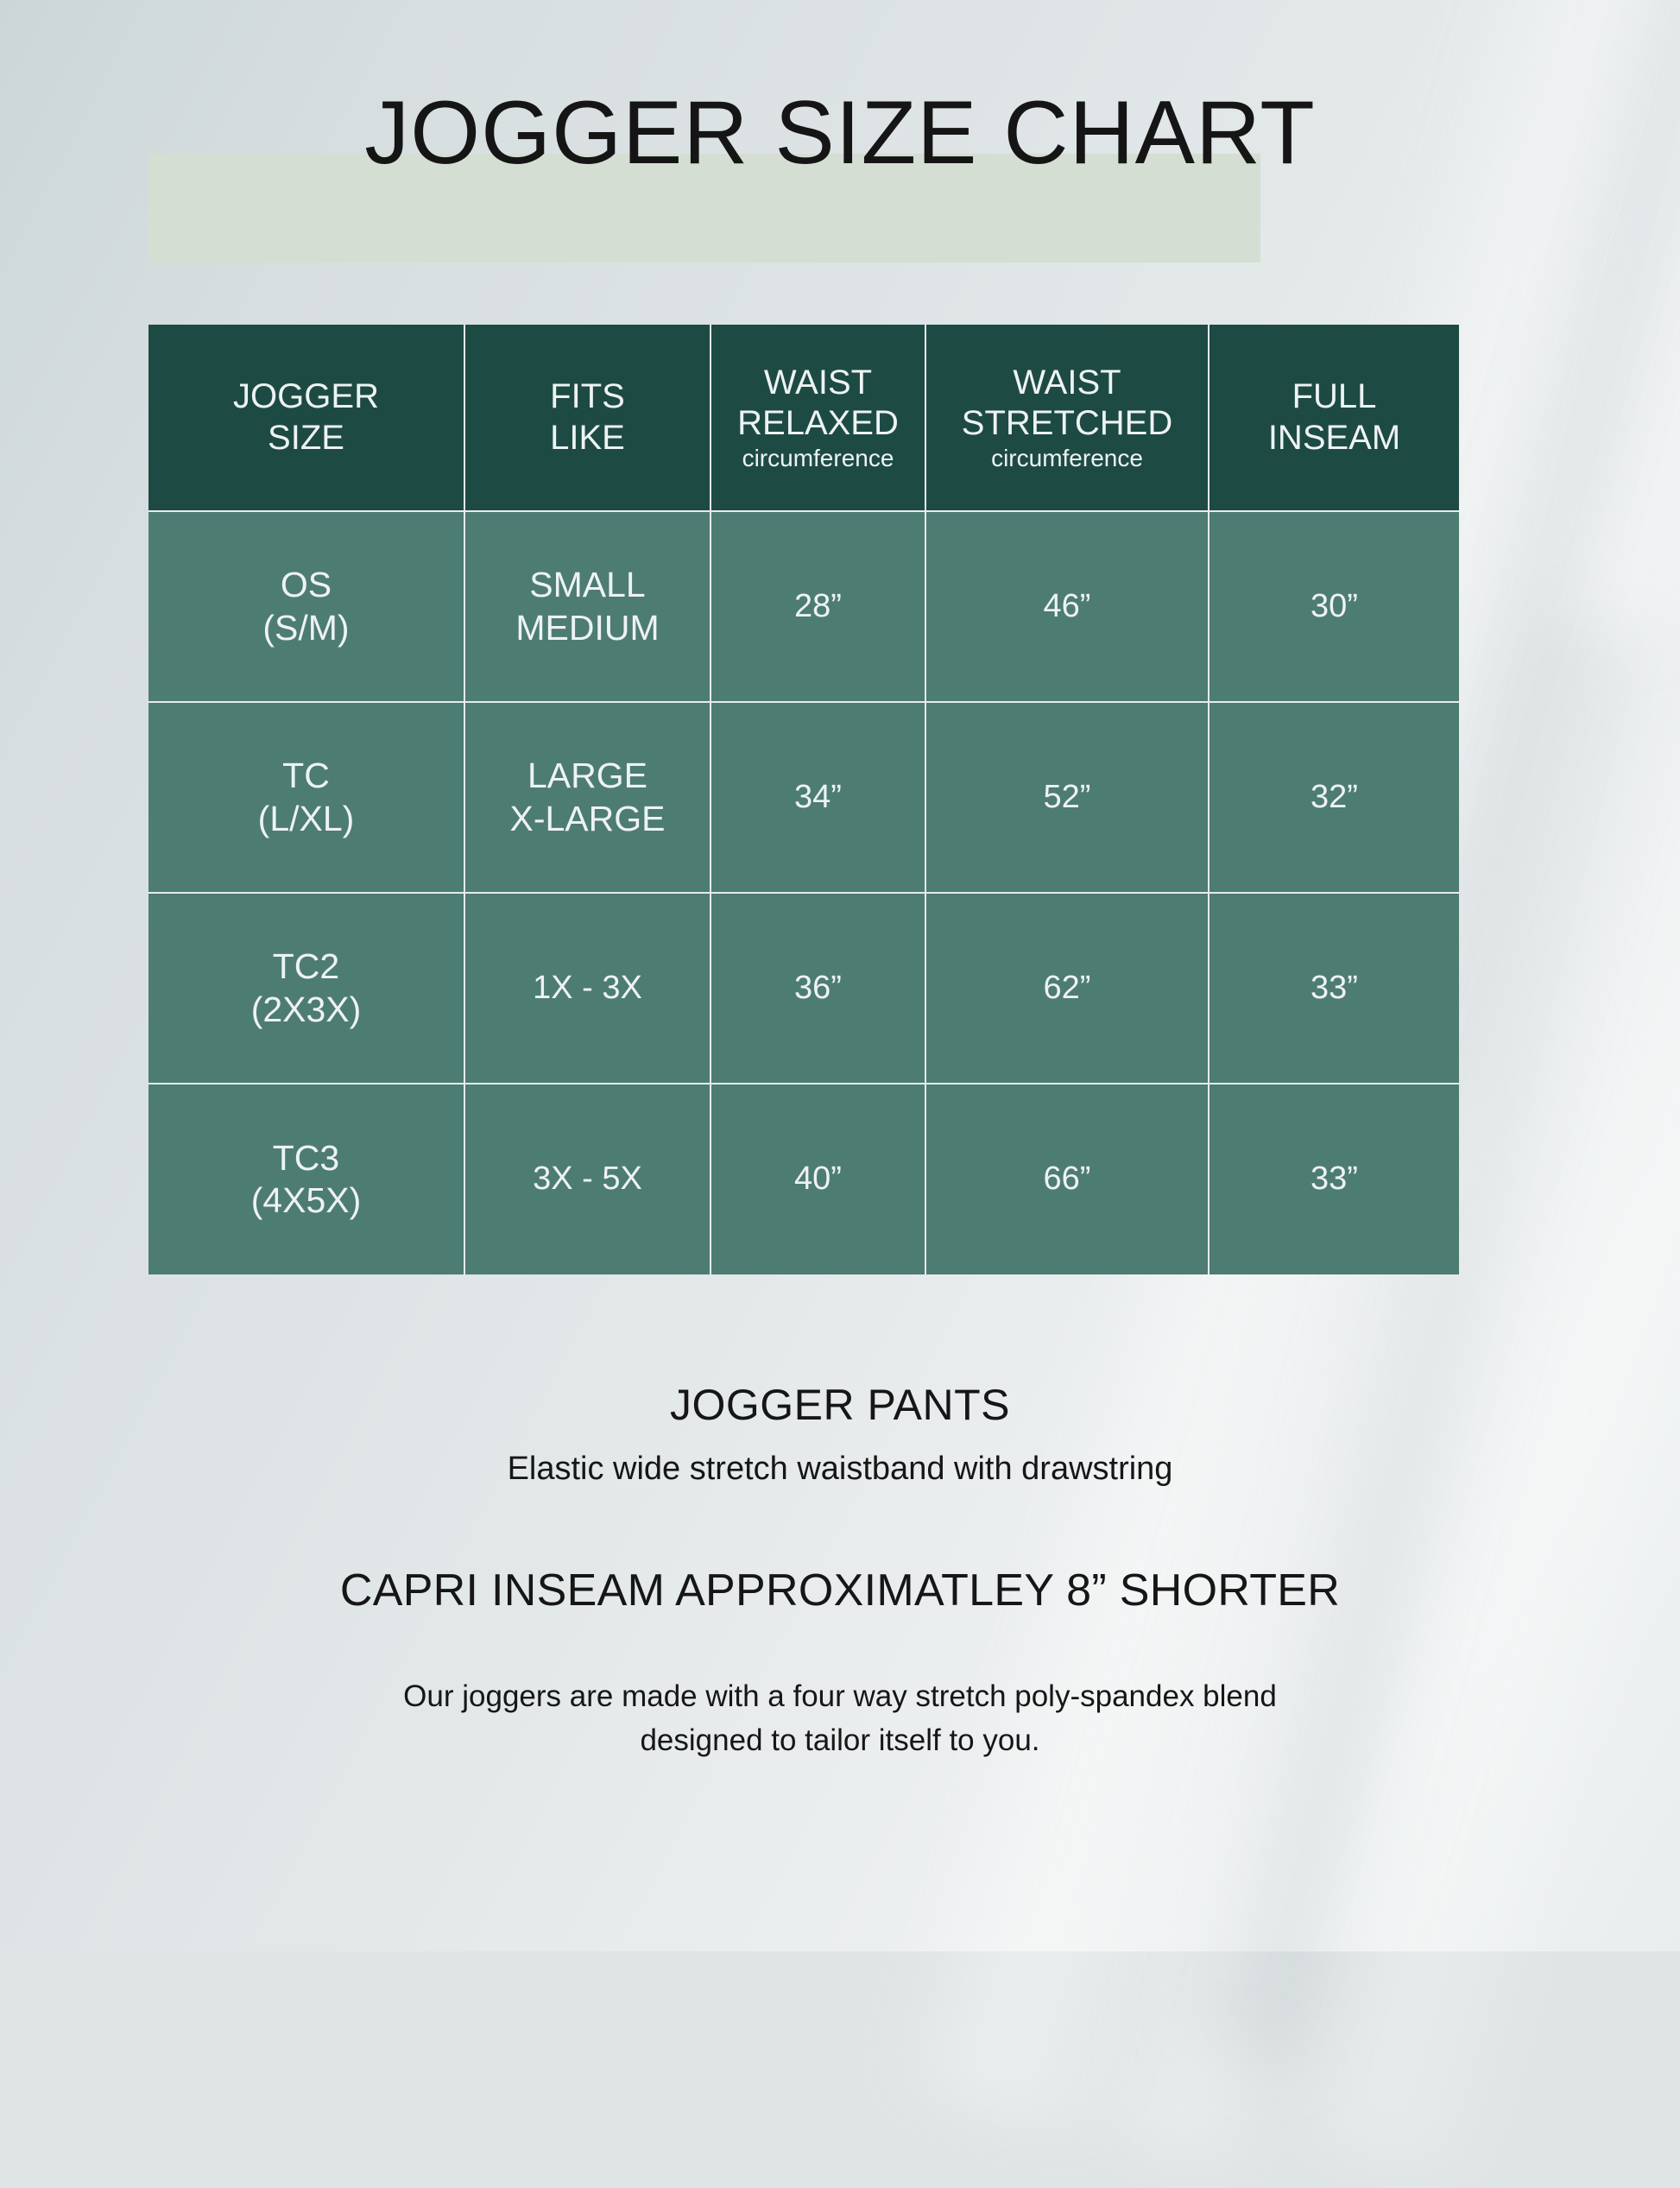  I want to click on table-row: OS (S/M) SMALL MEDIUM 28” 46” 30”, so click(803, 606).